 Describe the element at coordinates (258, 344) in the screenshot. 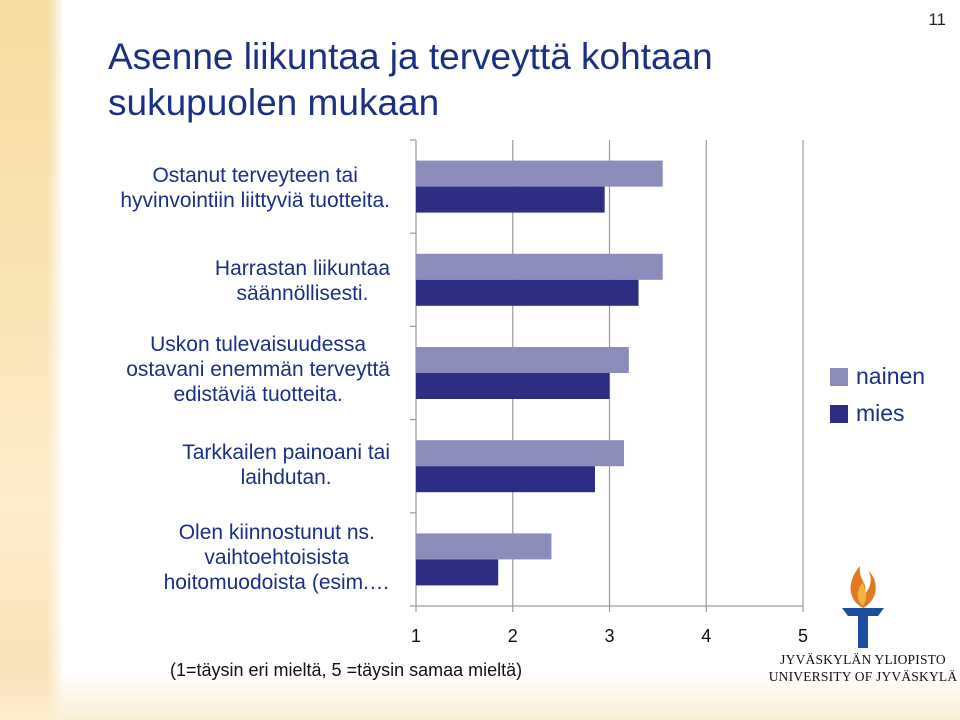

I see `category-label-line: Uskon tulevaisuudessa` at that location.